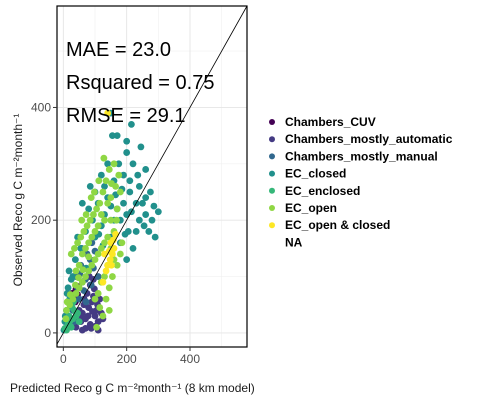  What do you see at coordinates (311, 208) in the screenshot?
I see `legend-label-ec-open: EC_open` at bounding box center [311, 208].